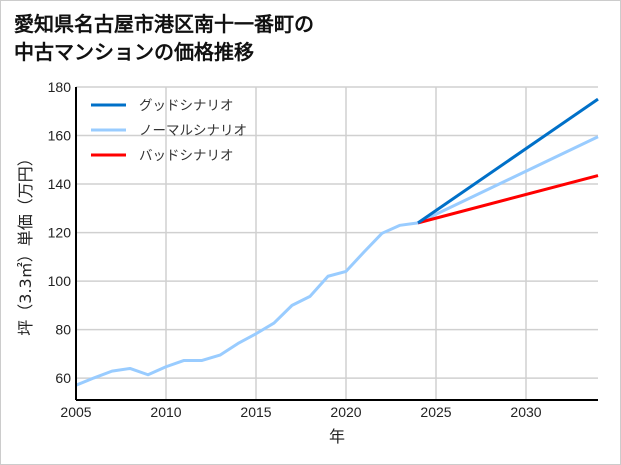 Image resolution: width=621 pixels, height=465 pixels. What do you see at coordinates (60, 184) in the screenshot?
I see `y-tick-label: 140` at bounding box center [60, 184].